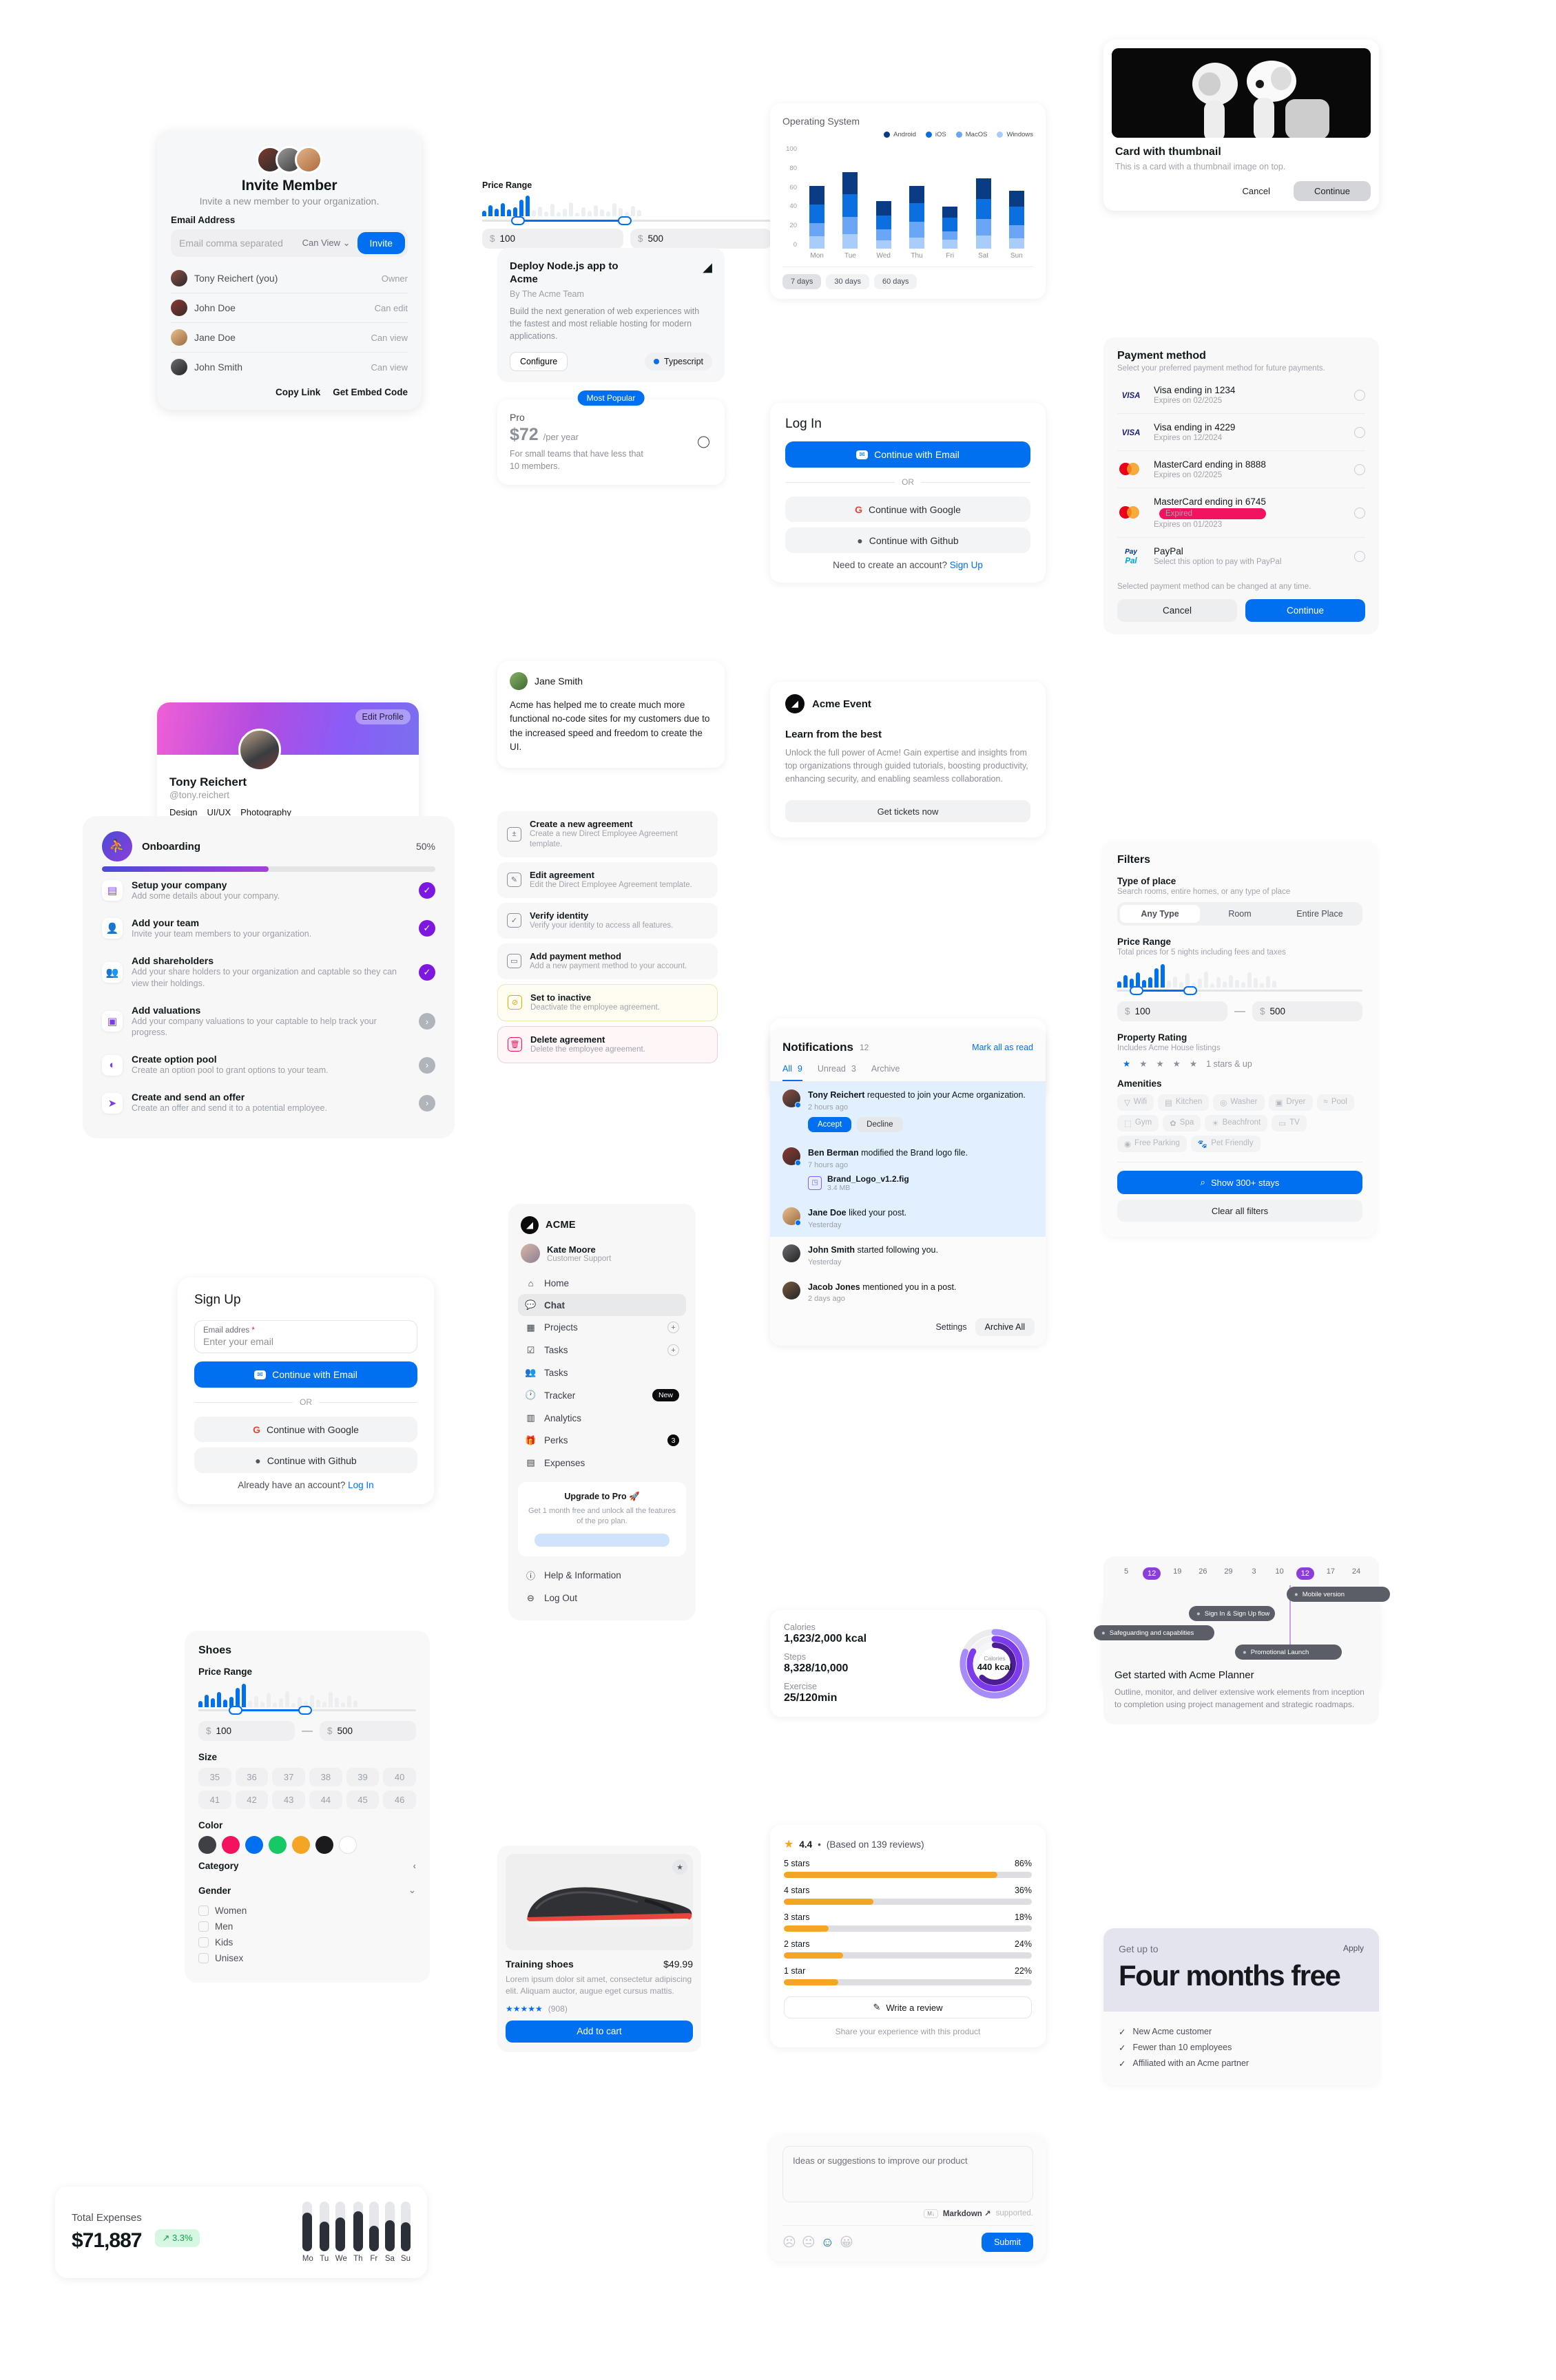  Describe the element at coordinates (1138, 1123) in the screenshot. I see `amenity-chip: ⬚ Gym` at that location.